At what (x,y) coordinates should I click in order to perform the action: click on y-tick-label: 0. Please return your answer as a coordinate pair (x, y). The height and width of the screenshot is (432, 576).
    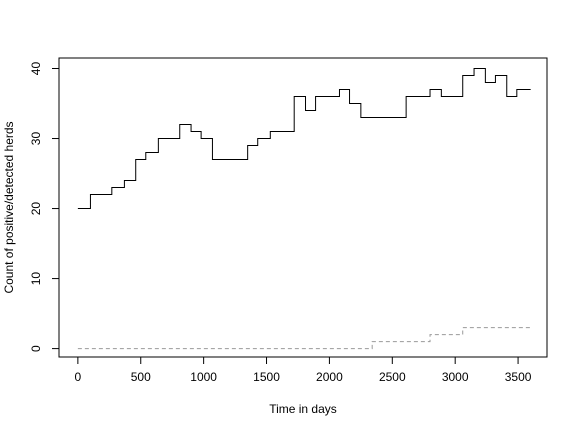
    Looking at the image, I should click on (36, 348).